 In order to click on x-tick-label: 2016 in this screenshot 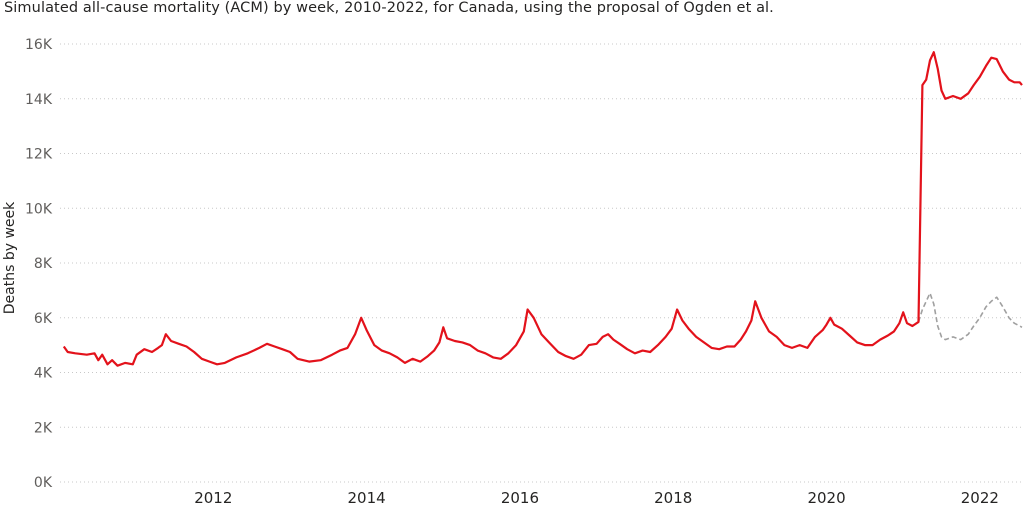, I will do `click(520, 497)`.